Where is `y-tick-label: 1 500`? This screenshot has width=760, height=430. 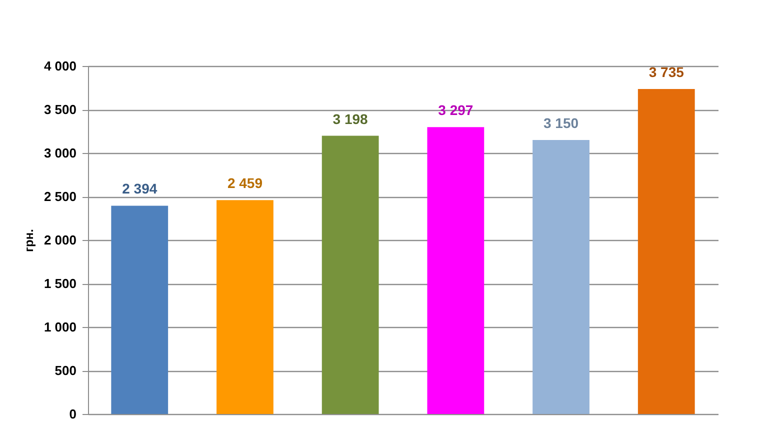 y-tick-label: 1 500 is located at coordinates (60, 283).